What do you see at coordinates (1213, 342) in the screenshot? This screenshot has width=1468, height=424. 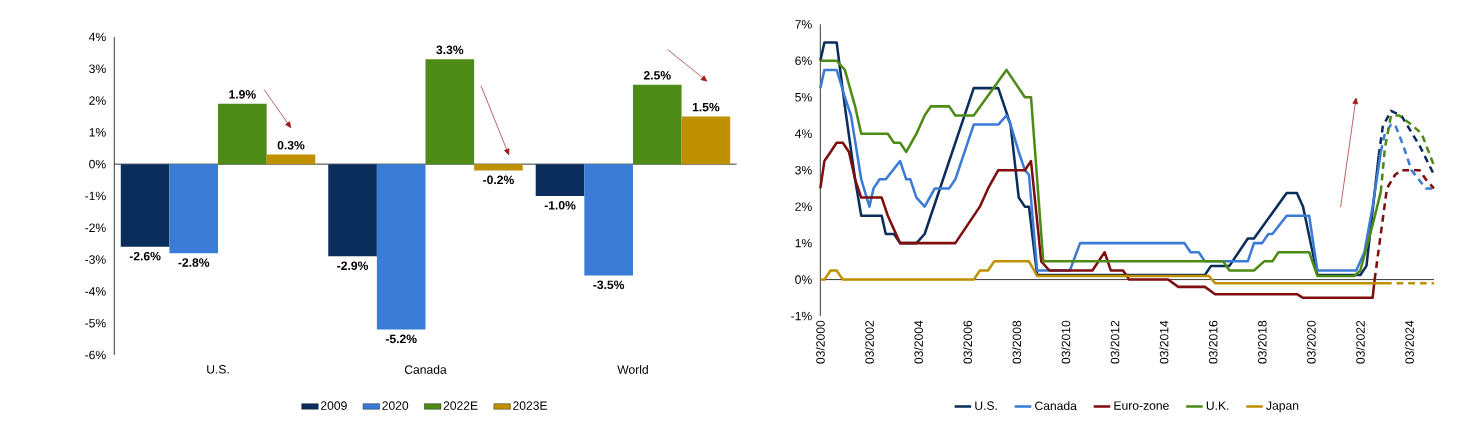 I see `x-tick-label: 03/2016` at bounding box center [1213, 342].